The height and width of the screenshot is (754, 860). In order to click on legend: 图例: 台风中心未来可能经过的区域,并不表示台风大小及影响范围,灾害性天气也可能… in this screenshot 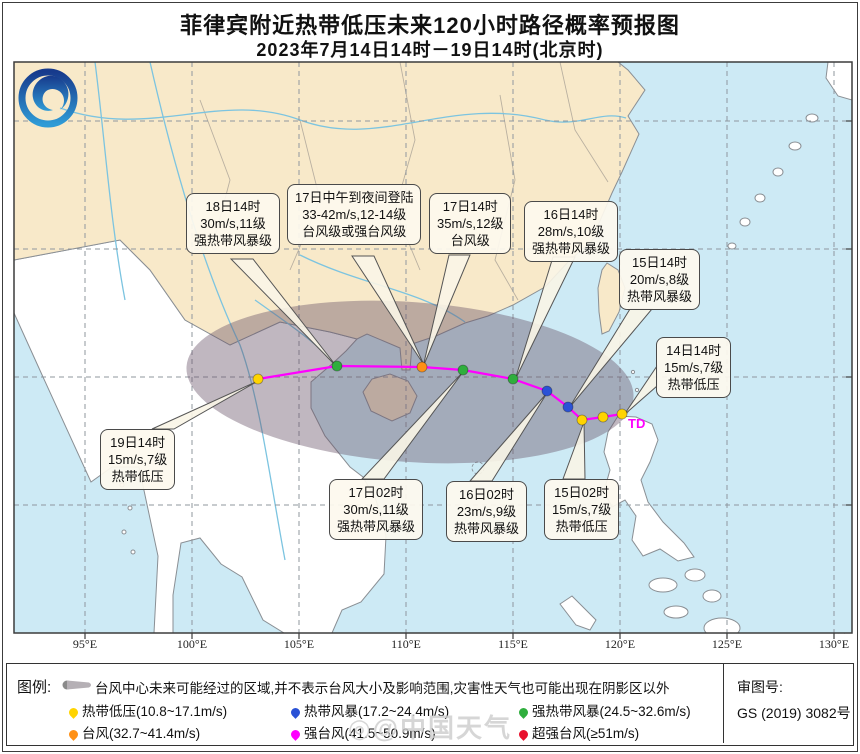, I will do `click(430, 704)`.